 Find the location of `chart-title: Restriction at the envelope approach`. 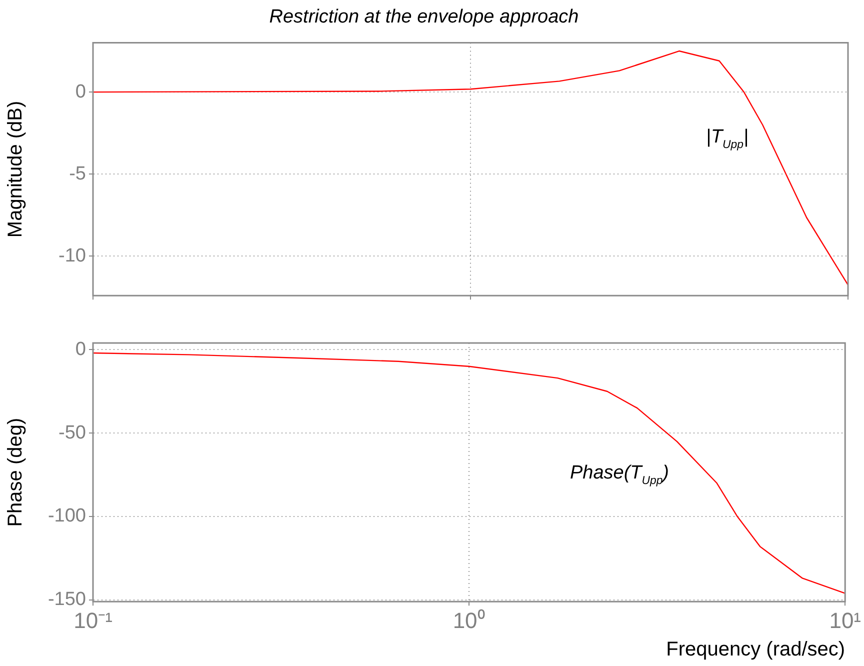

chart-title: Restriction at the envelope approach is located at coordinates (424, 17).